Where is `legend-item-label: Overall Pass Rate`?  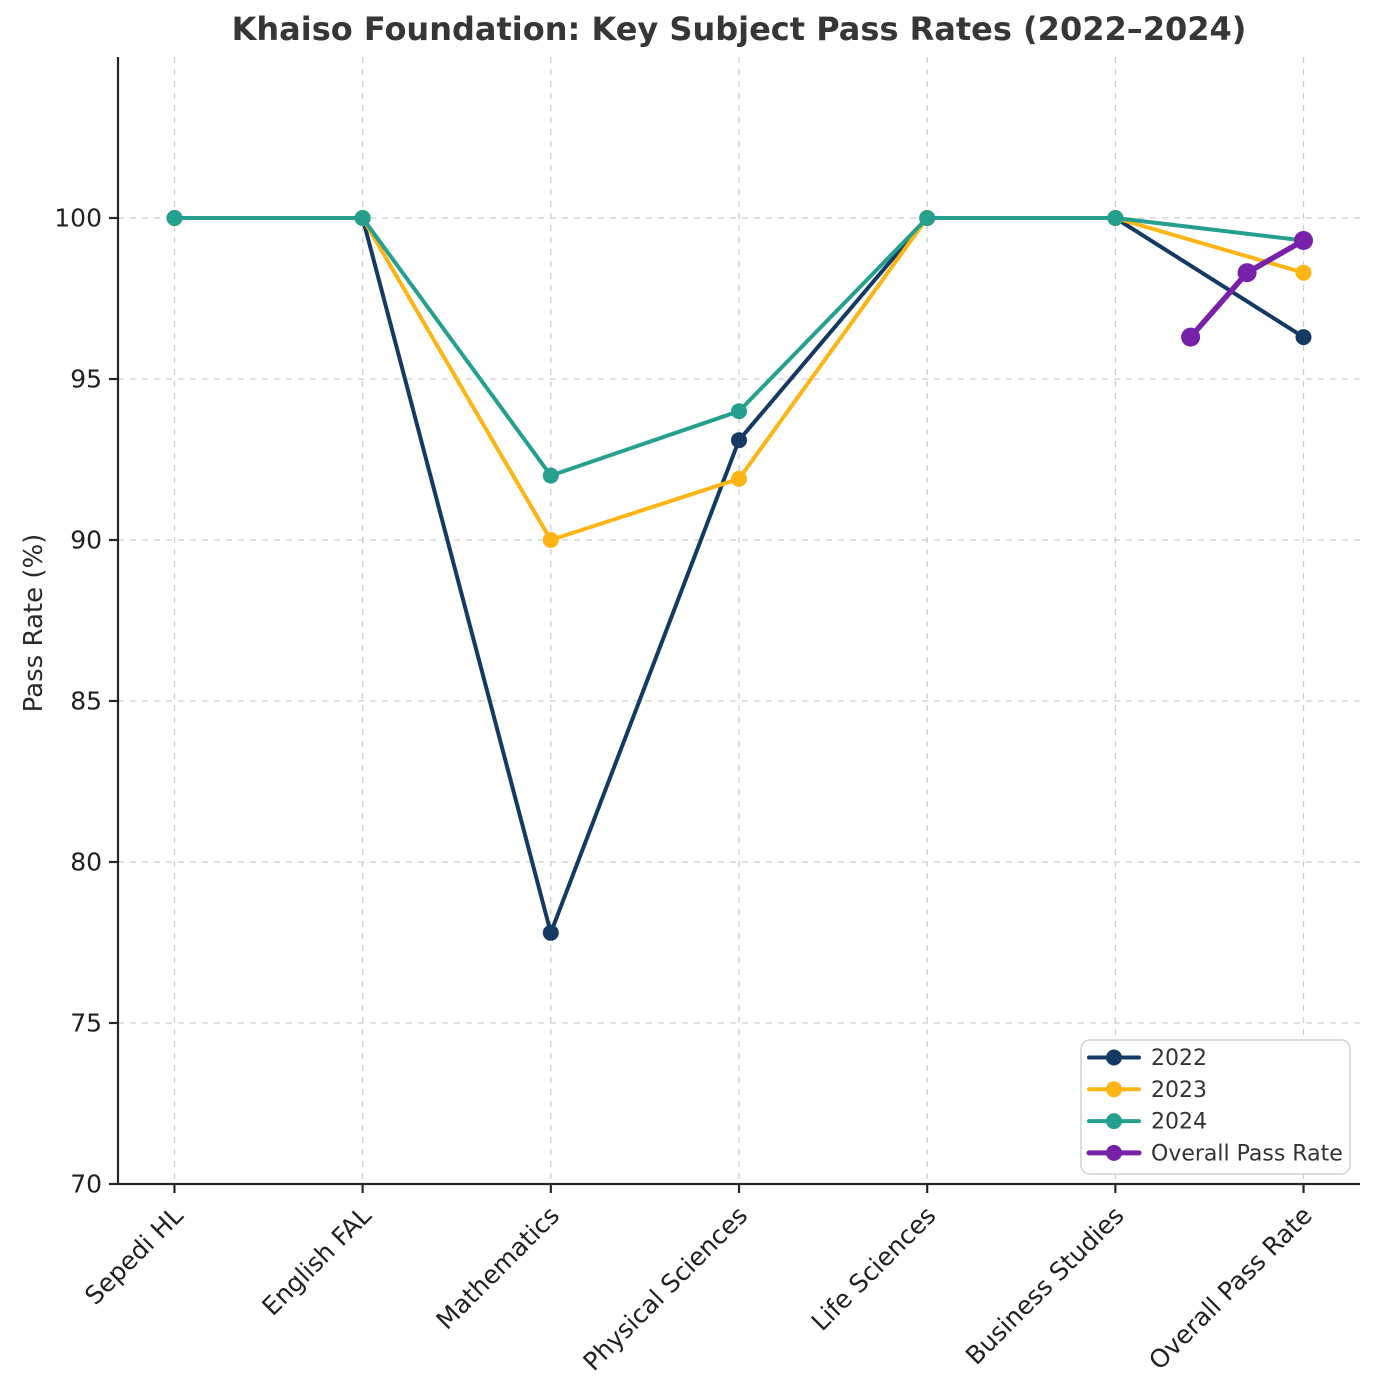 legend-item-label: Overall Pass Rate is located at coordinates (1247, 1153).